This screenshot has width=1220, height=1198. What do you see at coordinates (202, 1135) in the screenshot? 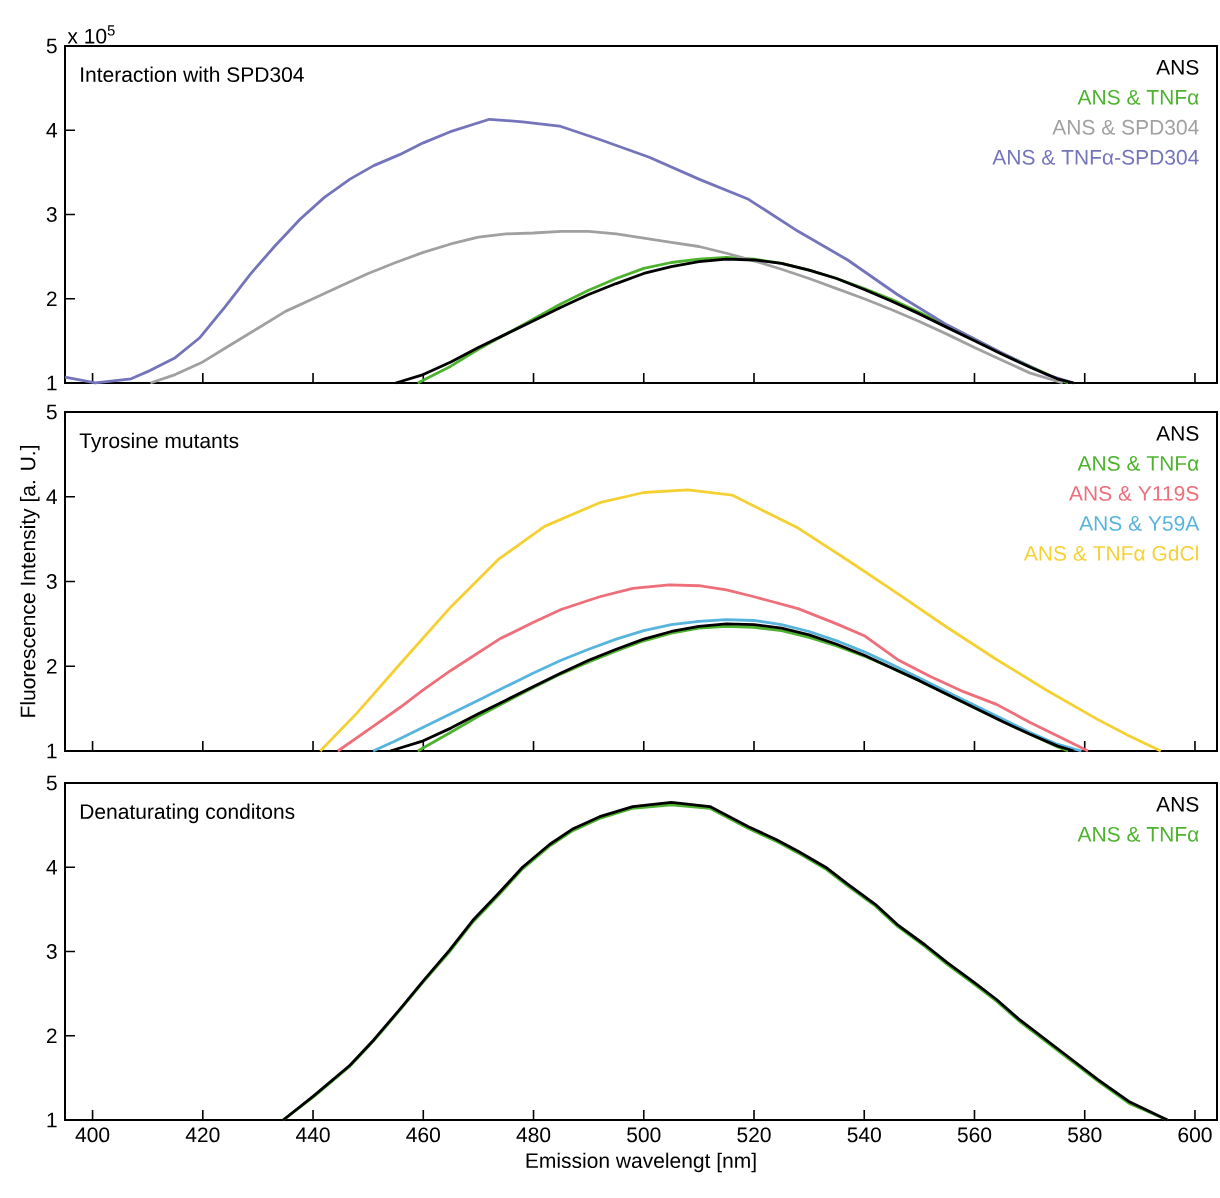
I see `x-tick-label: 420` at bounding box center [202, 1135].